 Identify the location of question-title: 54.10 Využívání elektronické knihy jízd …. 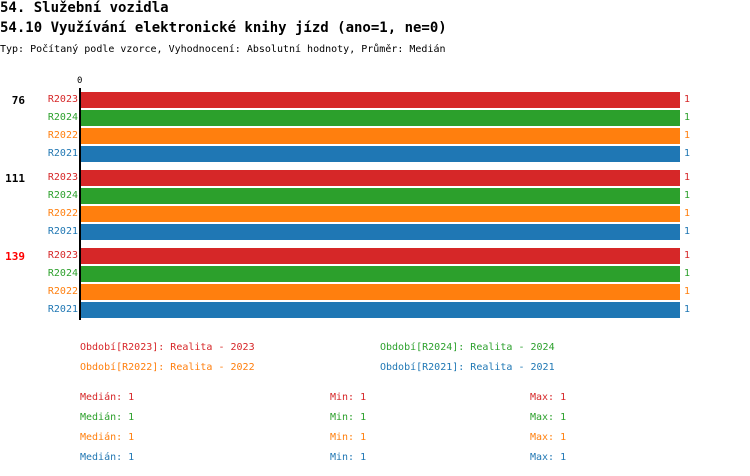
(223, 28).